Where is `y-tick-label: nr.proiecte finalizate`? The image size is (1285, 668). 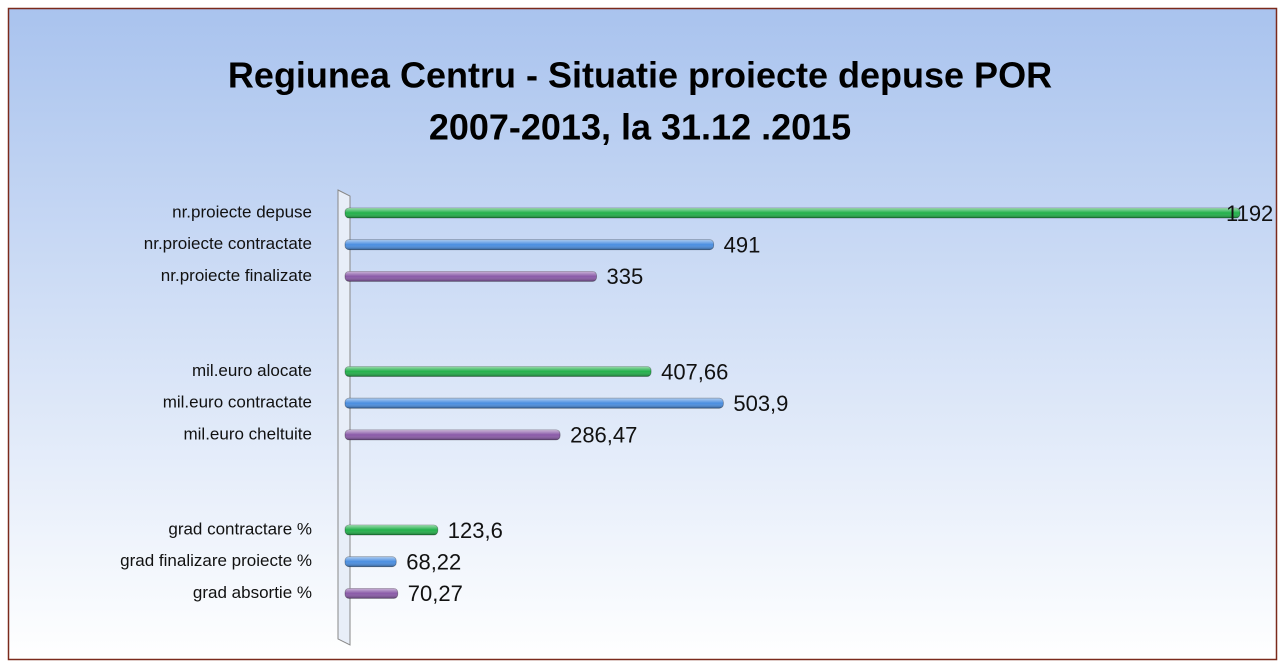 y-tick-label: nr.proiecte finalizate is located at coordinates (236, 275).